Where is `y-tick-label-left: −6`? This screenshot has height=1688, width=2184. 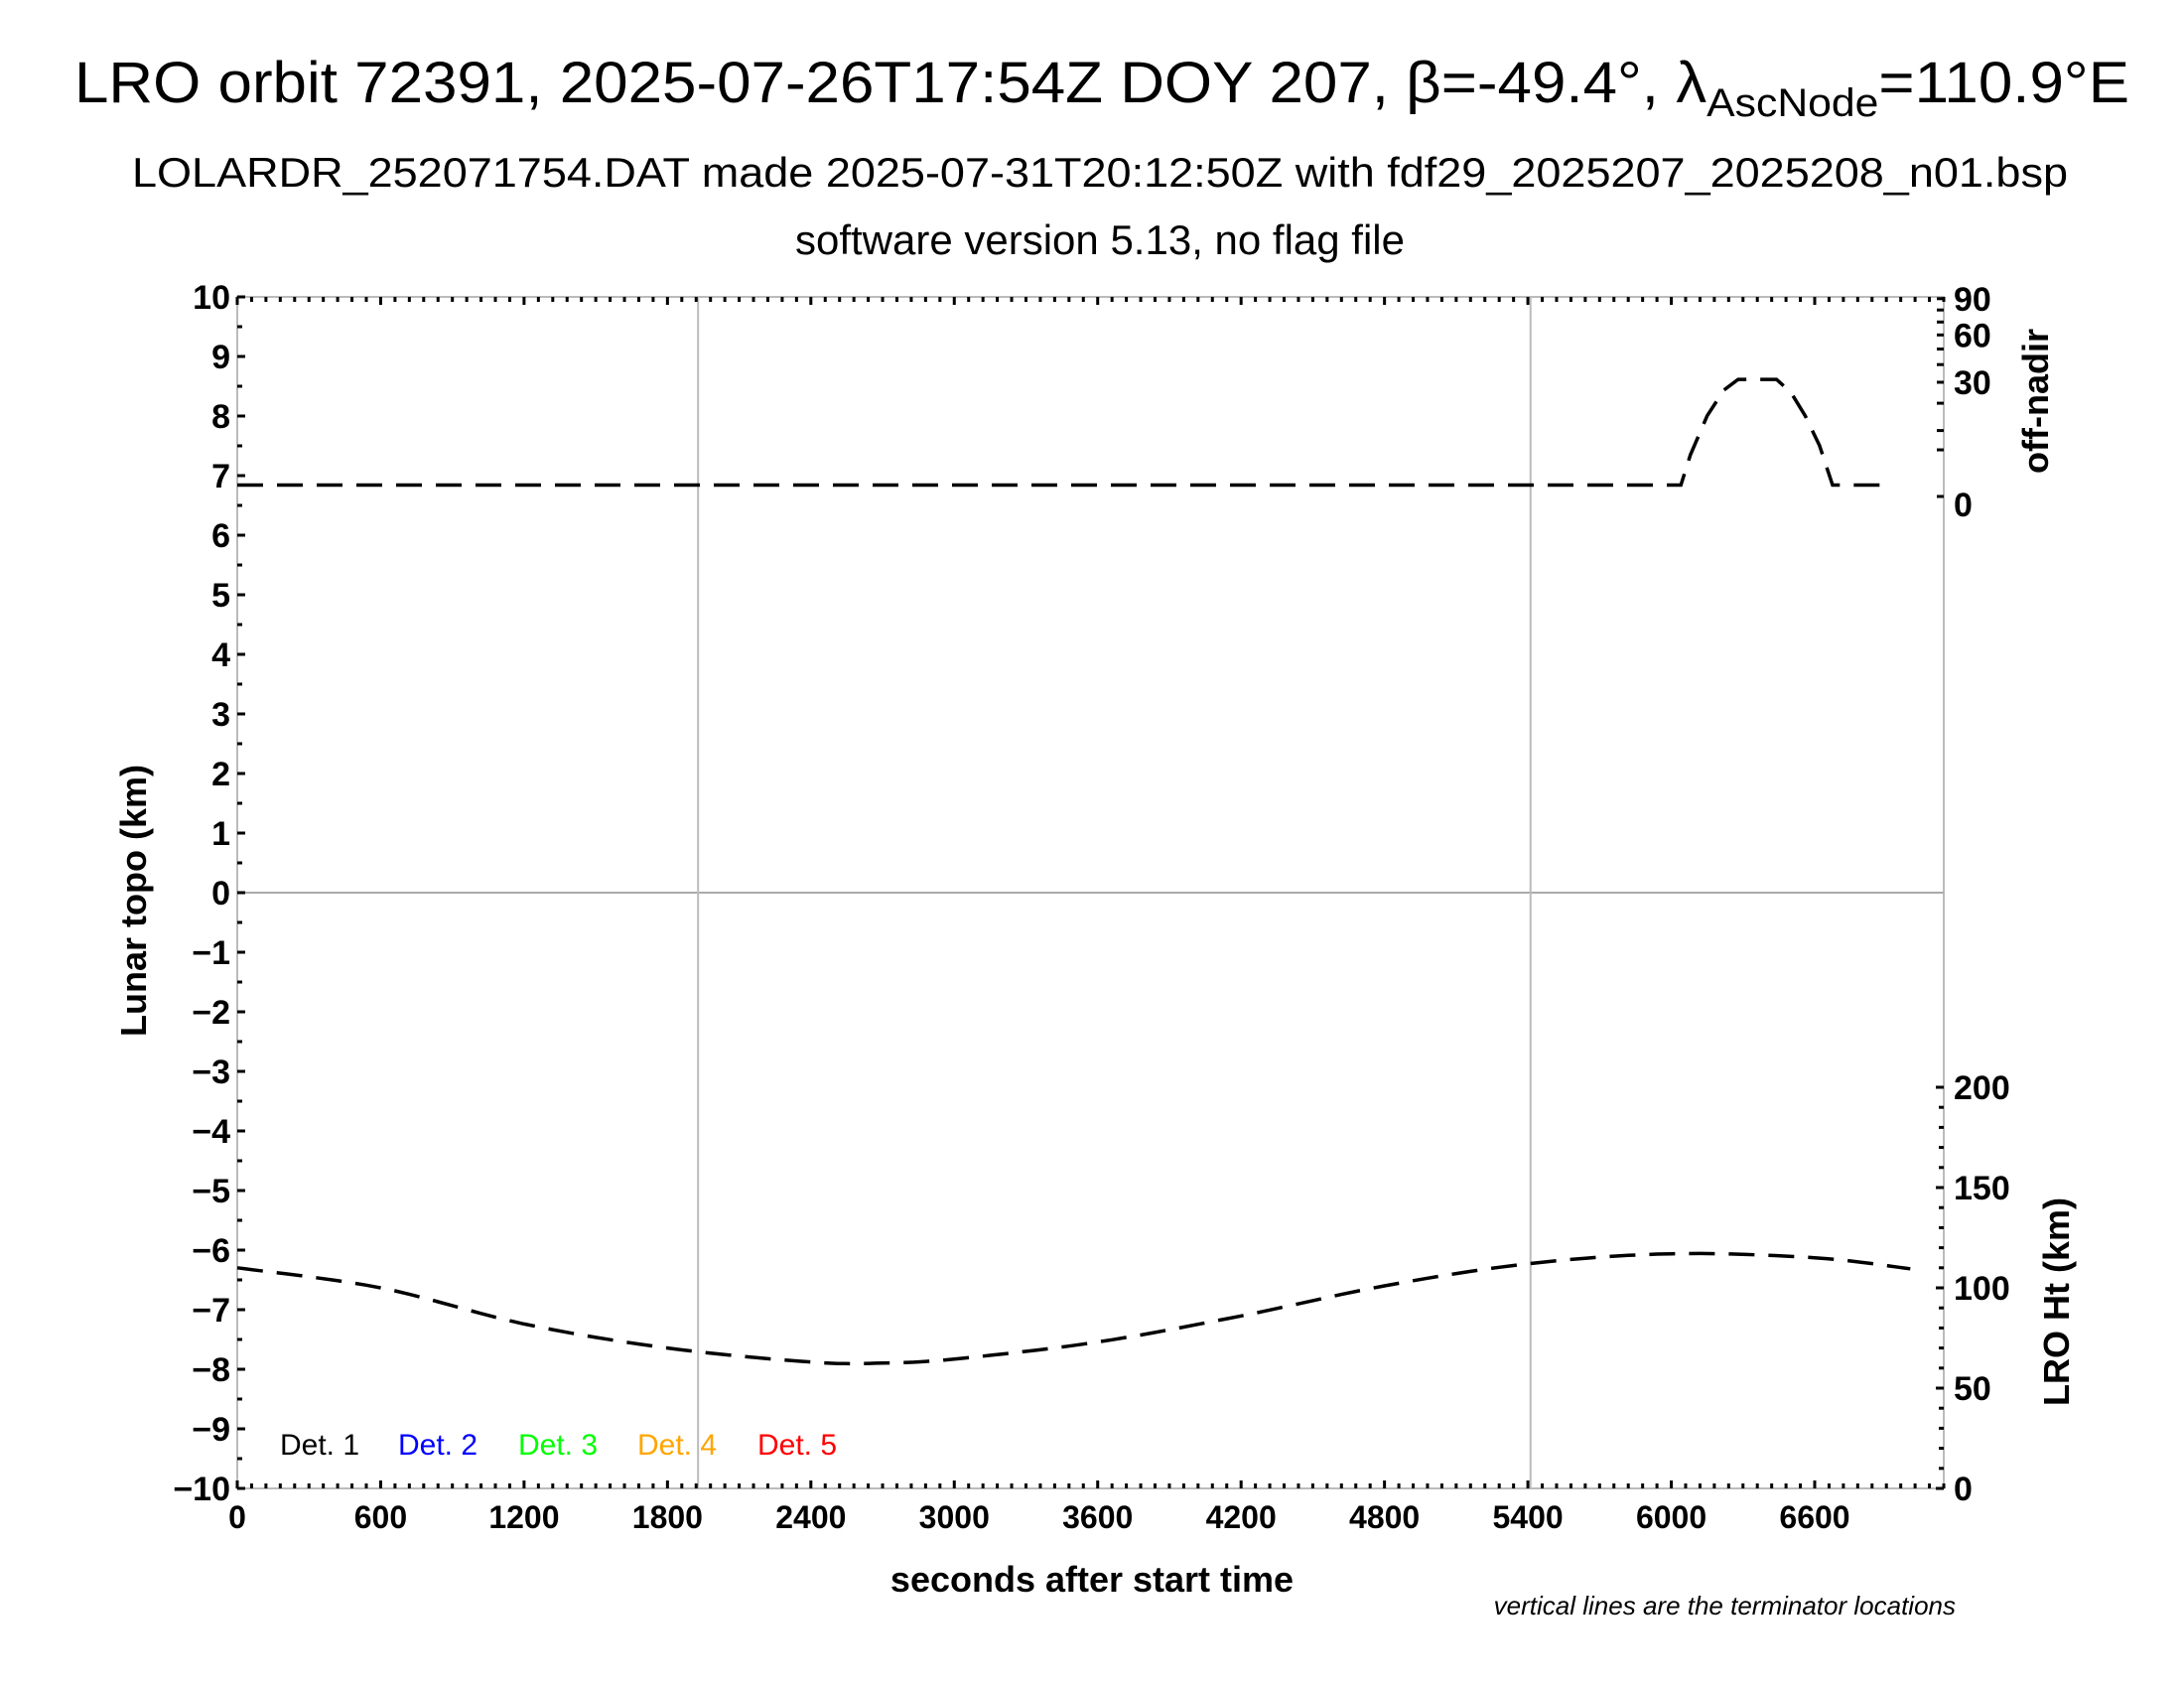 y-tick-label-left: −6 is located at coordinates (211, 1251).